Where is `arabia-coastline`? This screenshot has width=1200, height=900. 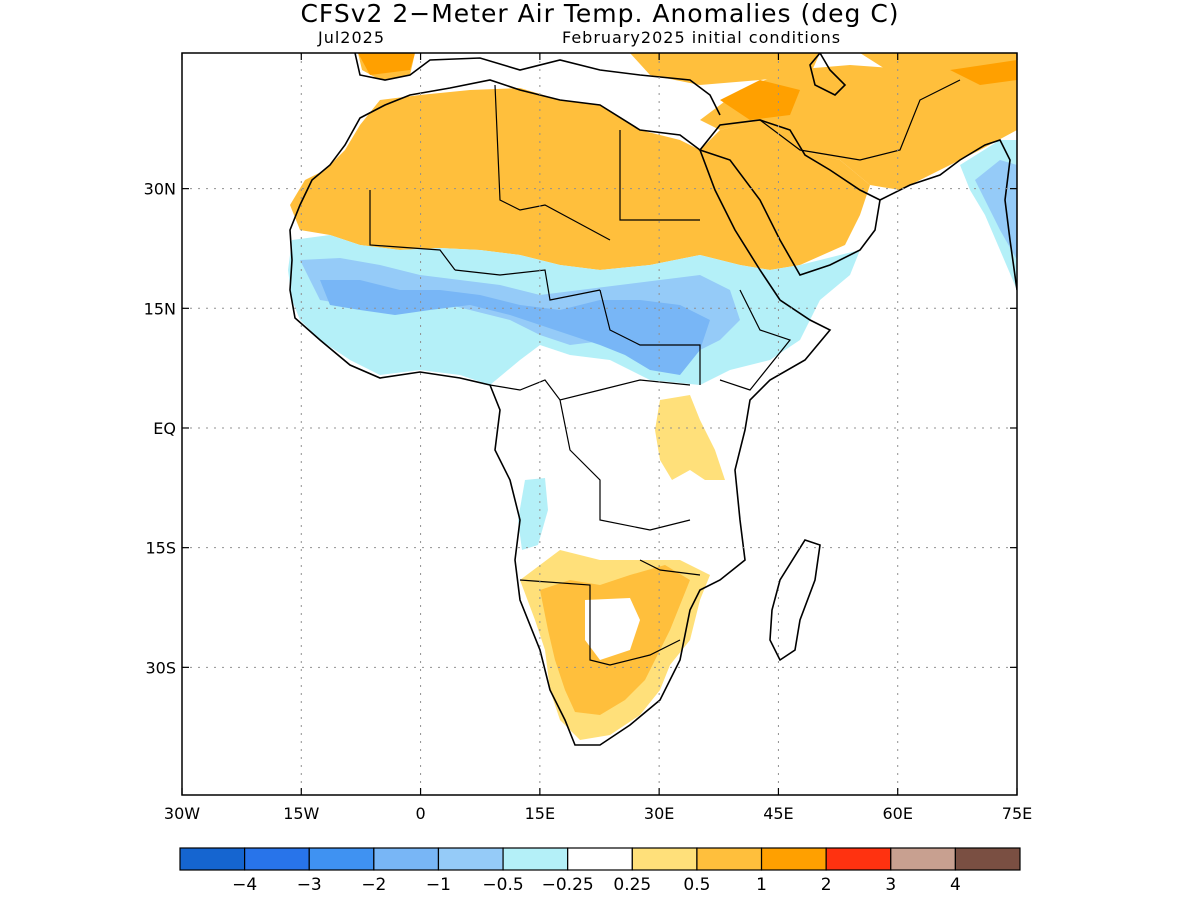 arabia-coastline is located at coordinates (789, 197).